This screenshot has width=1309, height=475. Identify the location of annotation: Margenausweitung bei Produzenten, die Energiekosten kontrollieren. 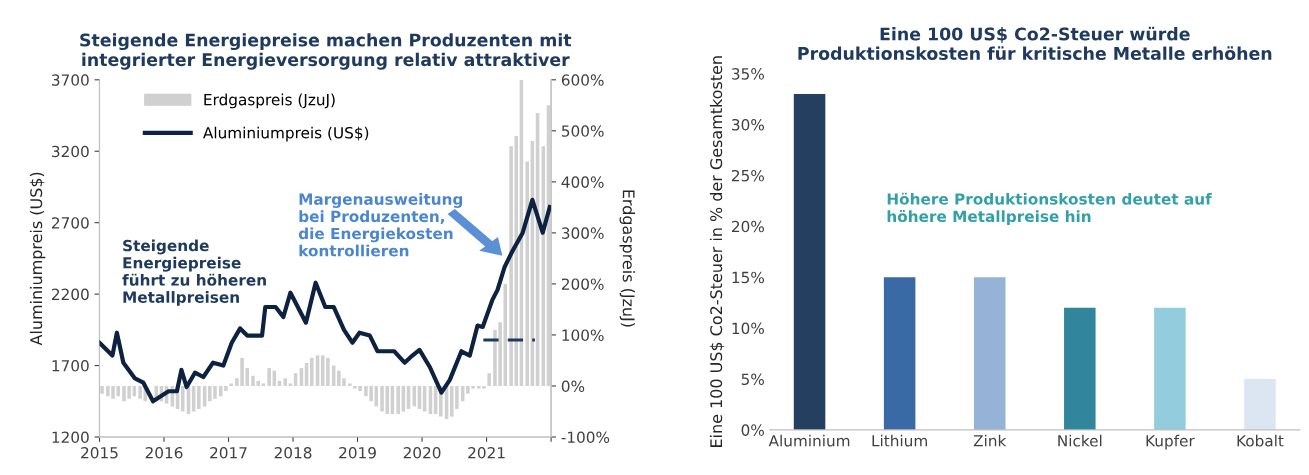
(380, 225).